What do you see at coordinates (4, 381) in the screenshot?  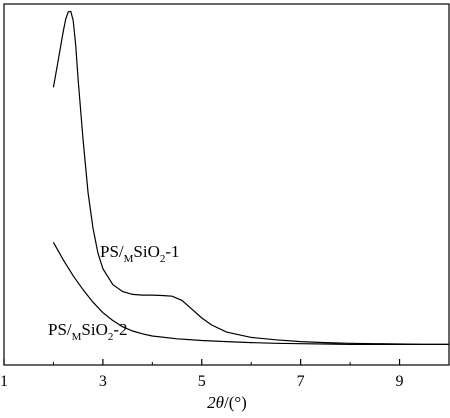 I see `x-tick-label: 1` at bounding box center [4, 381].